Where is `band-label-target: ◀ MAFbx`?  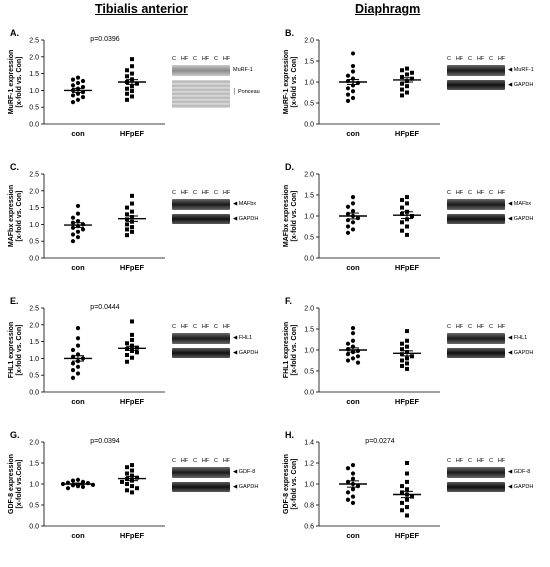
band-label-target: ◀ MAFbx is located at coordinates (519, 204).